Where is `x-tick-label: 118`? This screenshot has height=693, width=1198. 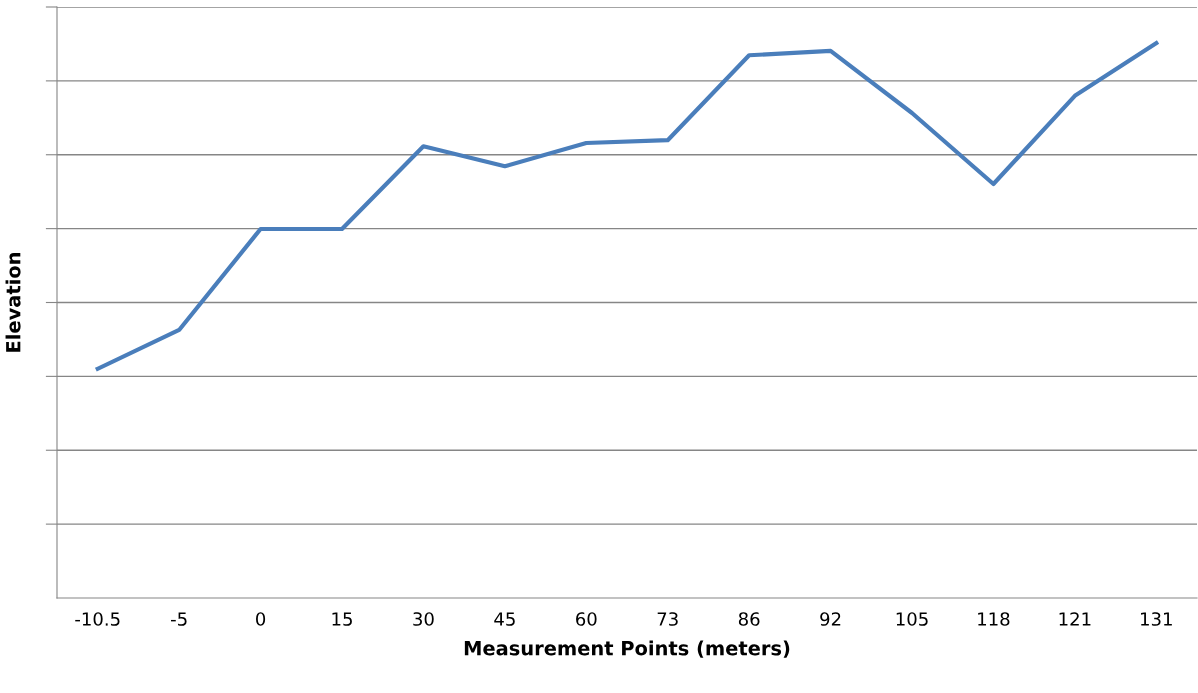 x-tick-label: 118 is located at coordinates (994, 619).